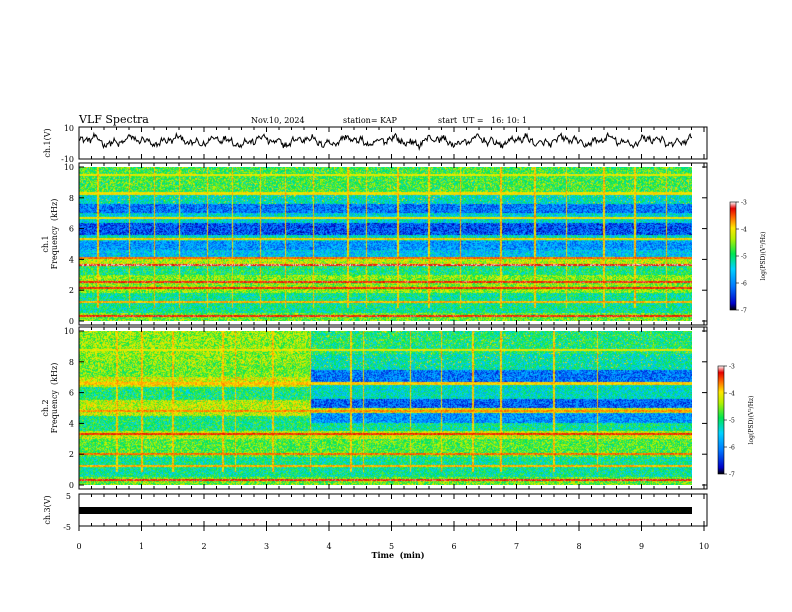 The image size is (792, 612). I want to click on ch1-ylabel: ch.1(V), so click(47, 142).